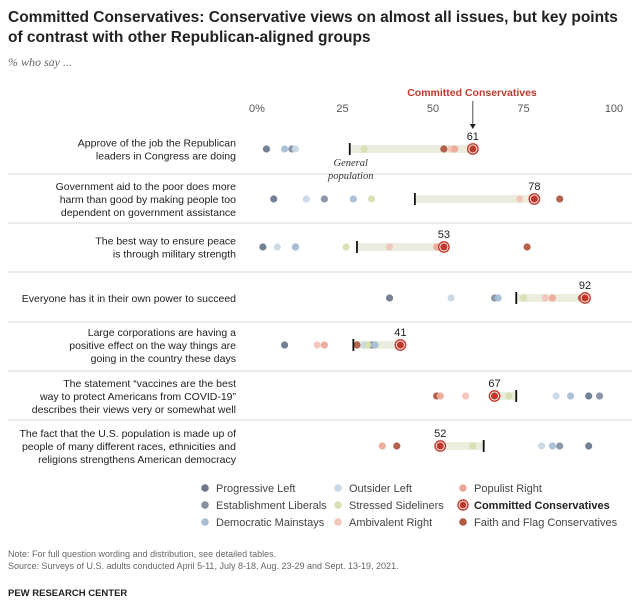 The image size is (640, 616). What do you see at coordinates (542, 506) in the screenshot?
I see `legend-label: Committed Conservatives` at bounding box center [542, 506].